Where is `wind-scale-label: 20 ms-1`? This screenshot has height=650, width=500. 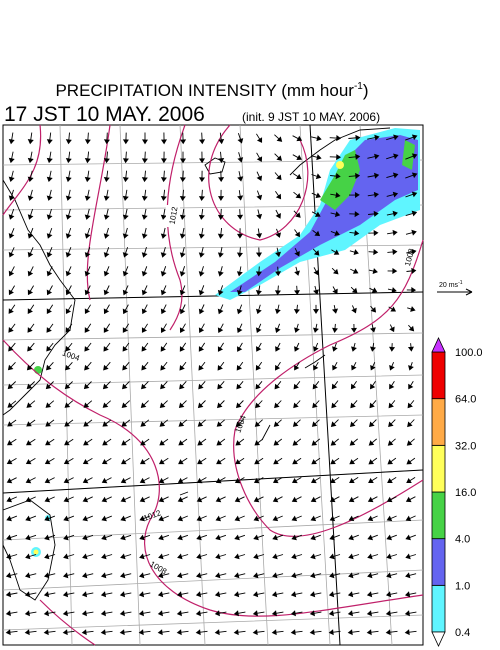
wind-scale-label: 20 ms-1 is located at coordinates (451, 284).